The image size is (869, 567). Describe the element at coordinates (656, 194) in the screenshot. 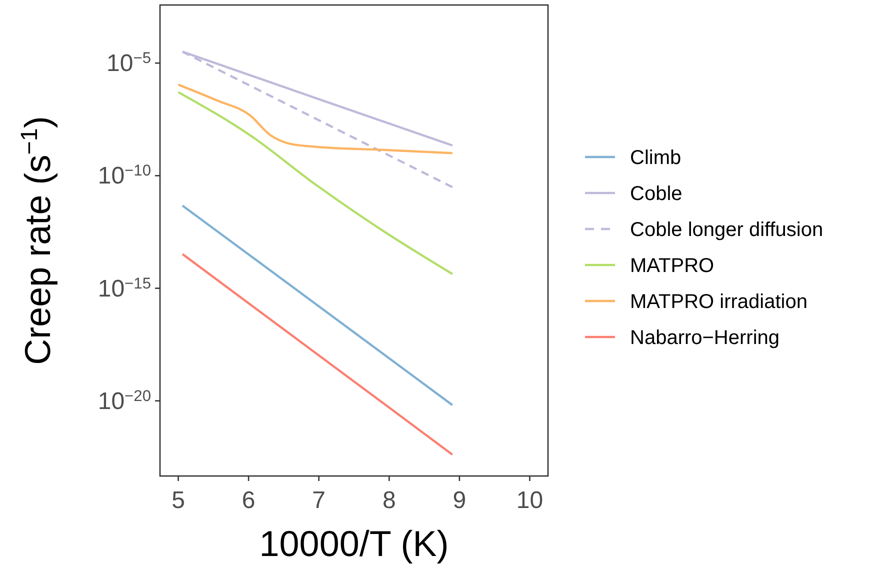

I see `legend-label: Coble` at that location.